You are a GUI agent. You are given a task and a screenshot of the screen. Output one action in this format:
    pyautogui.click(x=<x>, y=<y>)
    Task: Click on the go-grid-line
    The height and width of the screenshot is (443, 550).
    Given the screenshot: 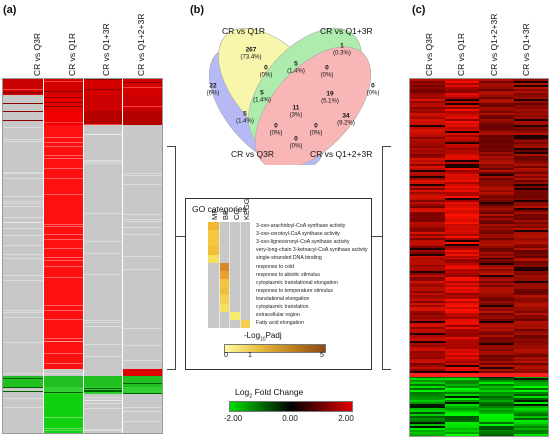 What is the action you would take?
    pyautogui.click(x=240, y=275)
    